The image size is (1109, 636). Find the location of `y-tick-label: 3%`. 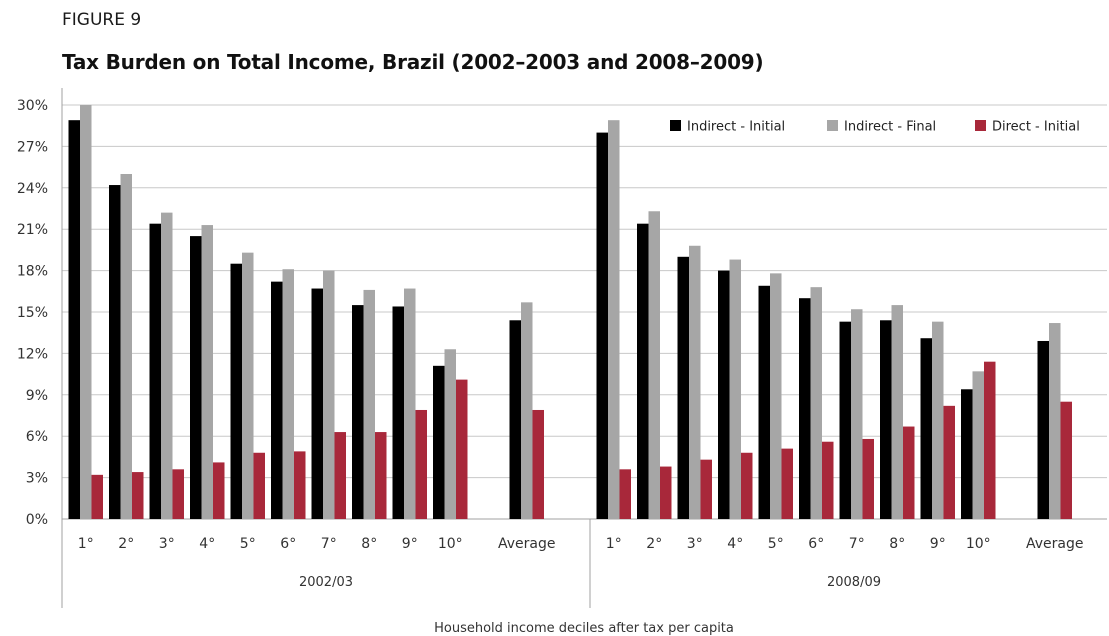

y-tick-label: 3% is located at coordinates (37, 479).